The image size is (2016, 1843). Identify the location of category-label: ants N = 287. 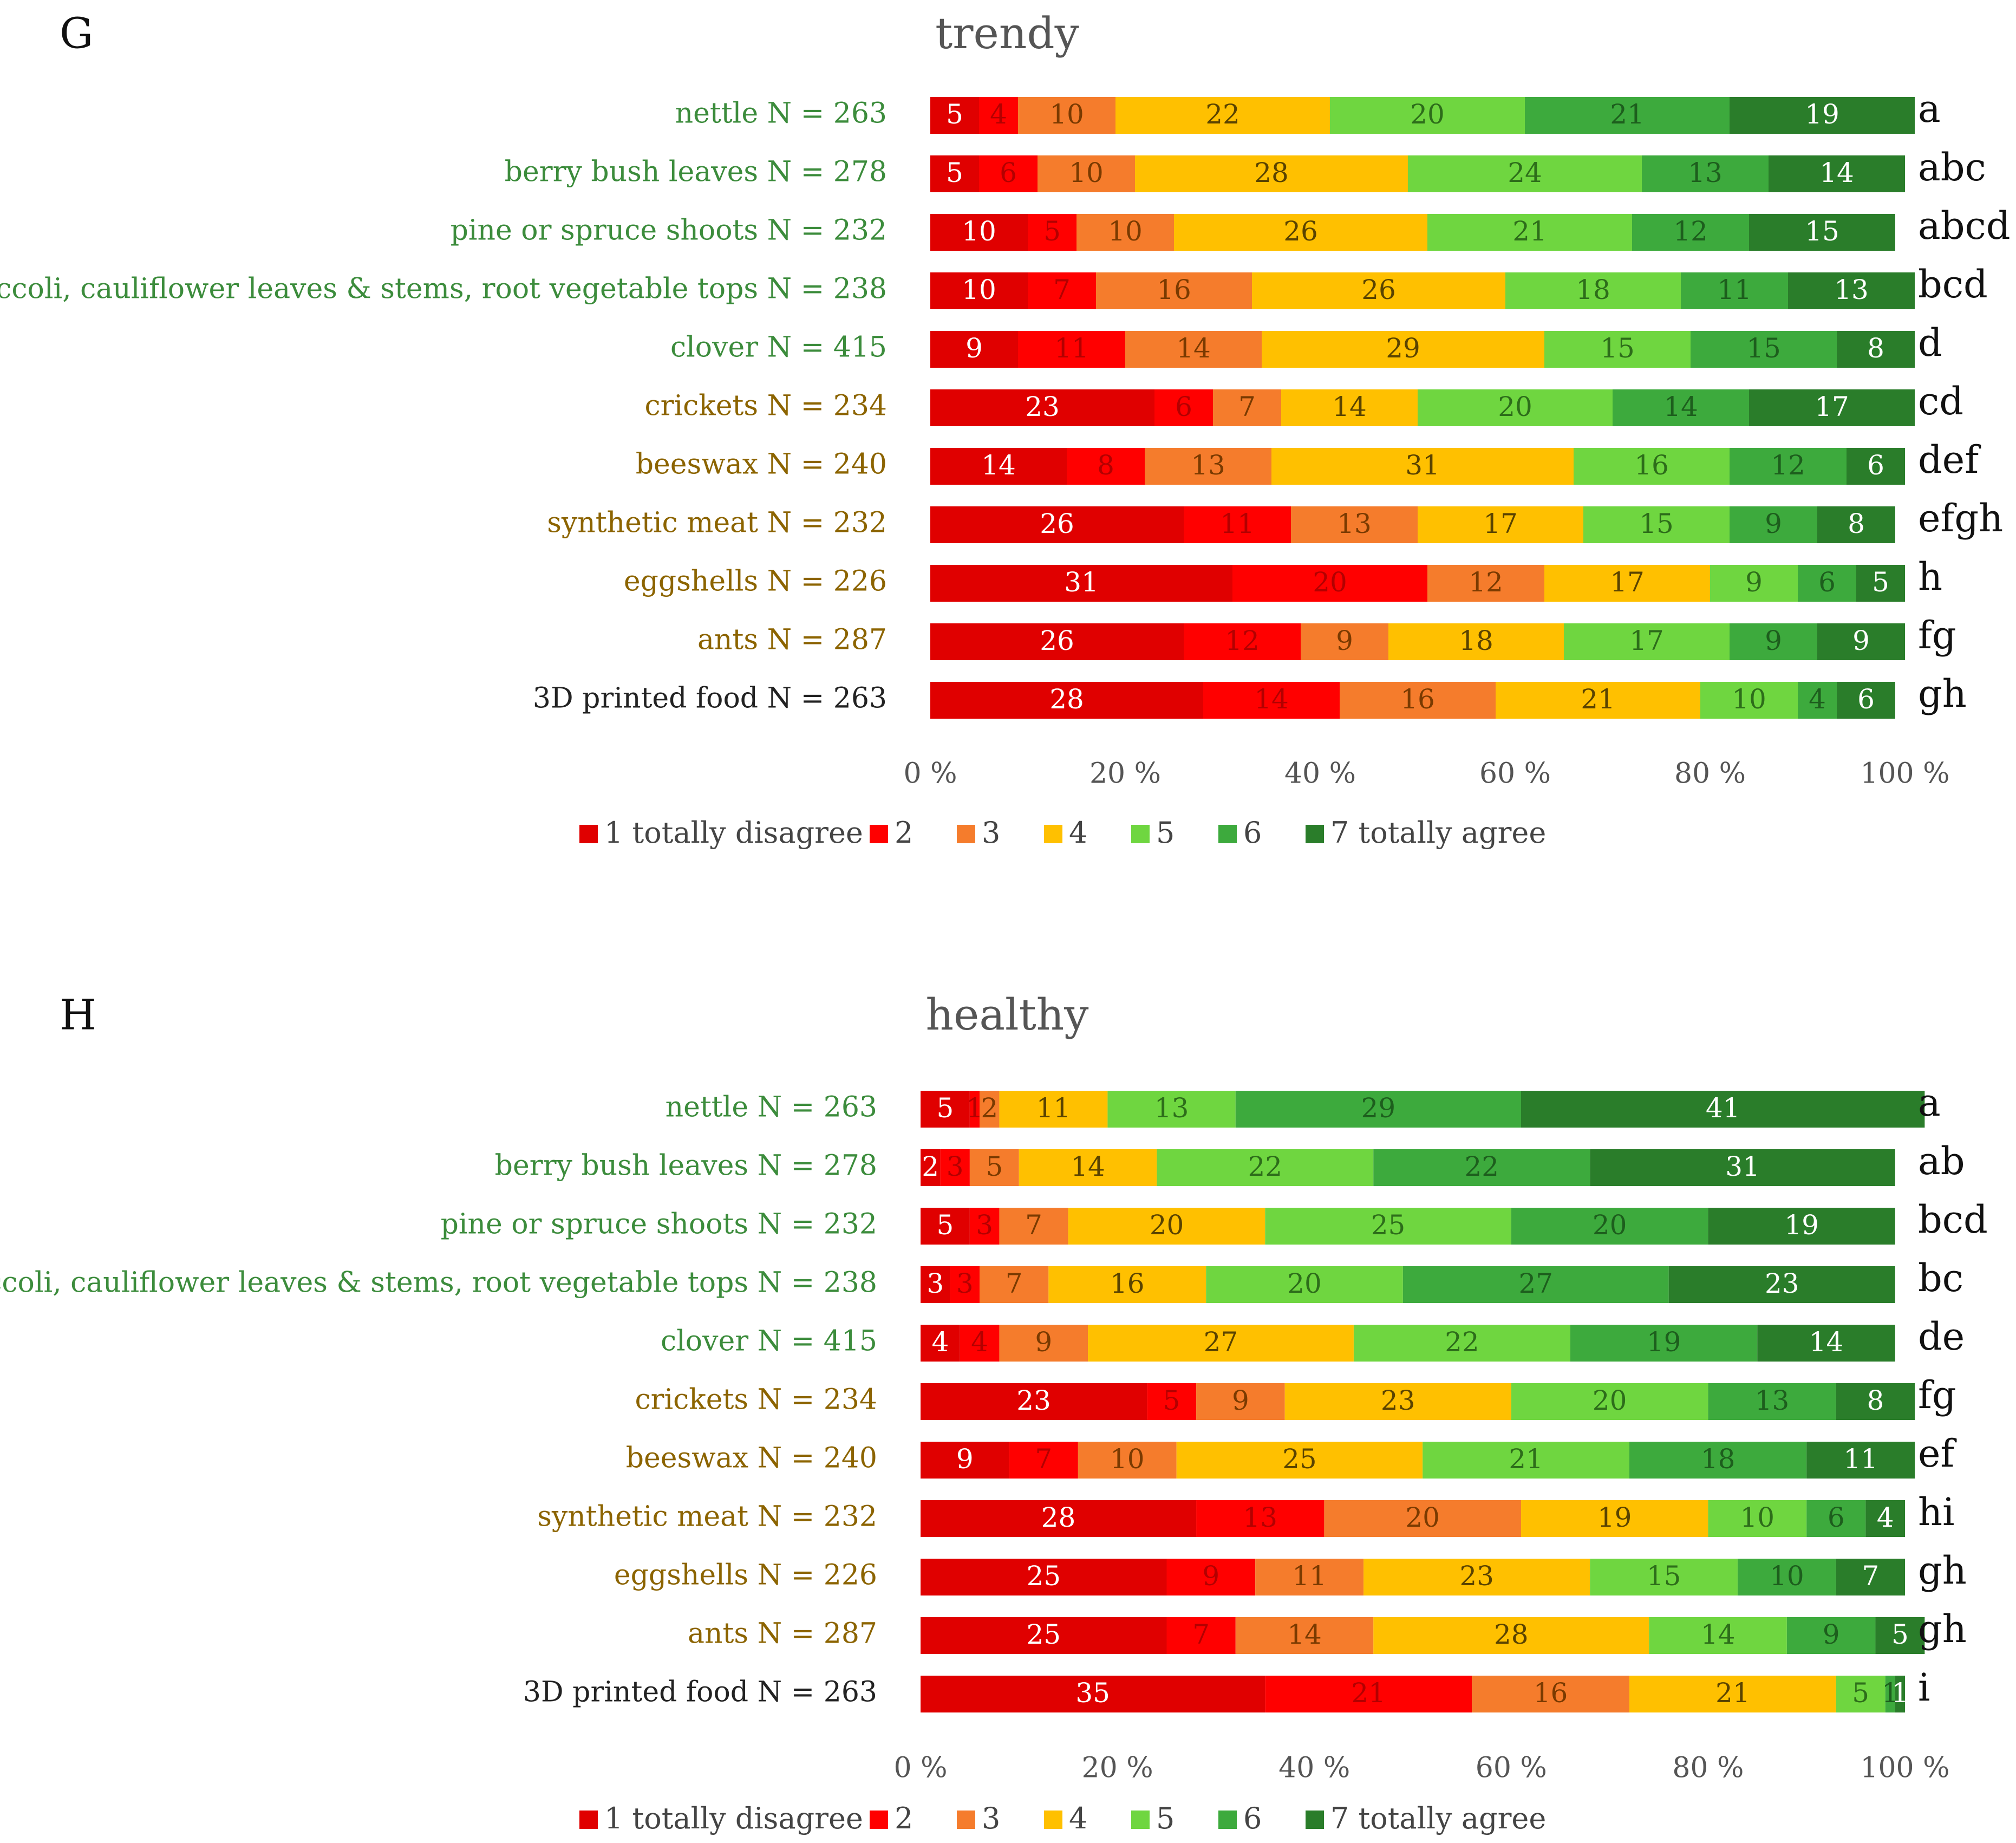
(792, 640).